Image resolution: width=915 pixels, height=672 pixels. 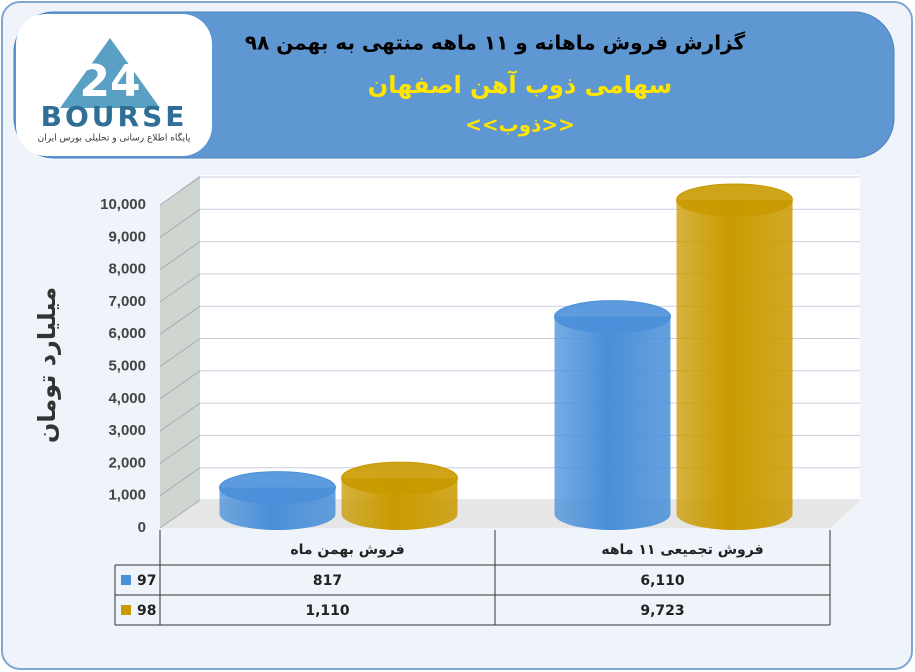 I want to click on y-tick-label: 6,000, so click(x=127, y=333).